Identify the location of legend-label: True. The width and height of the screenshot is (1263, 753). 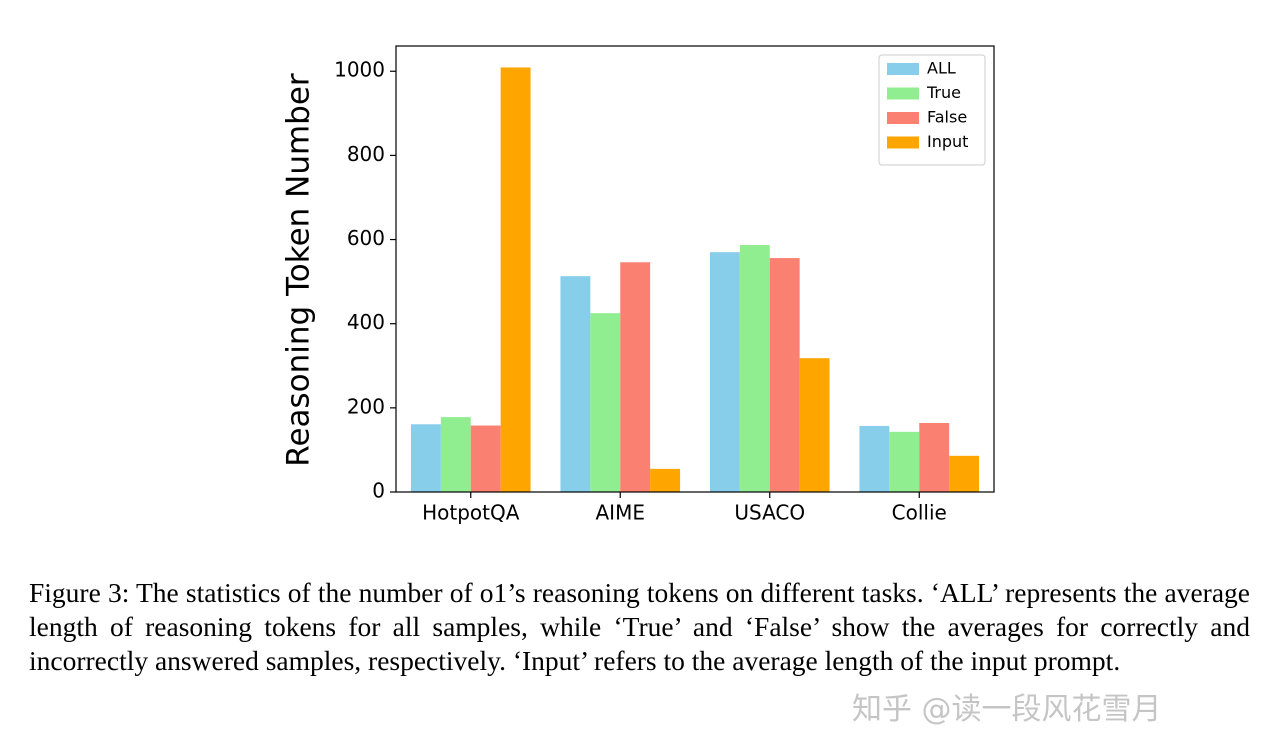
(943, 92).